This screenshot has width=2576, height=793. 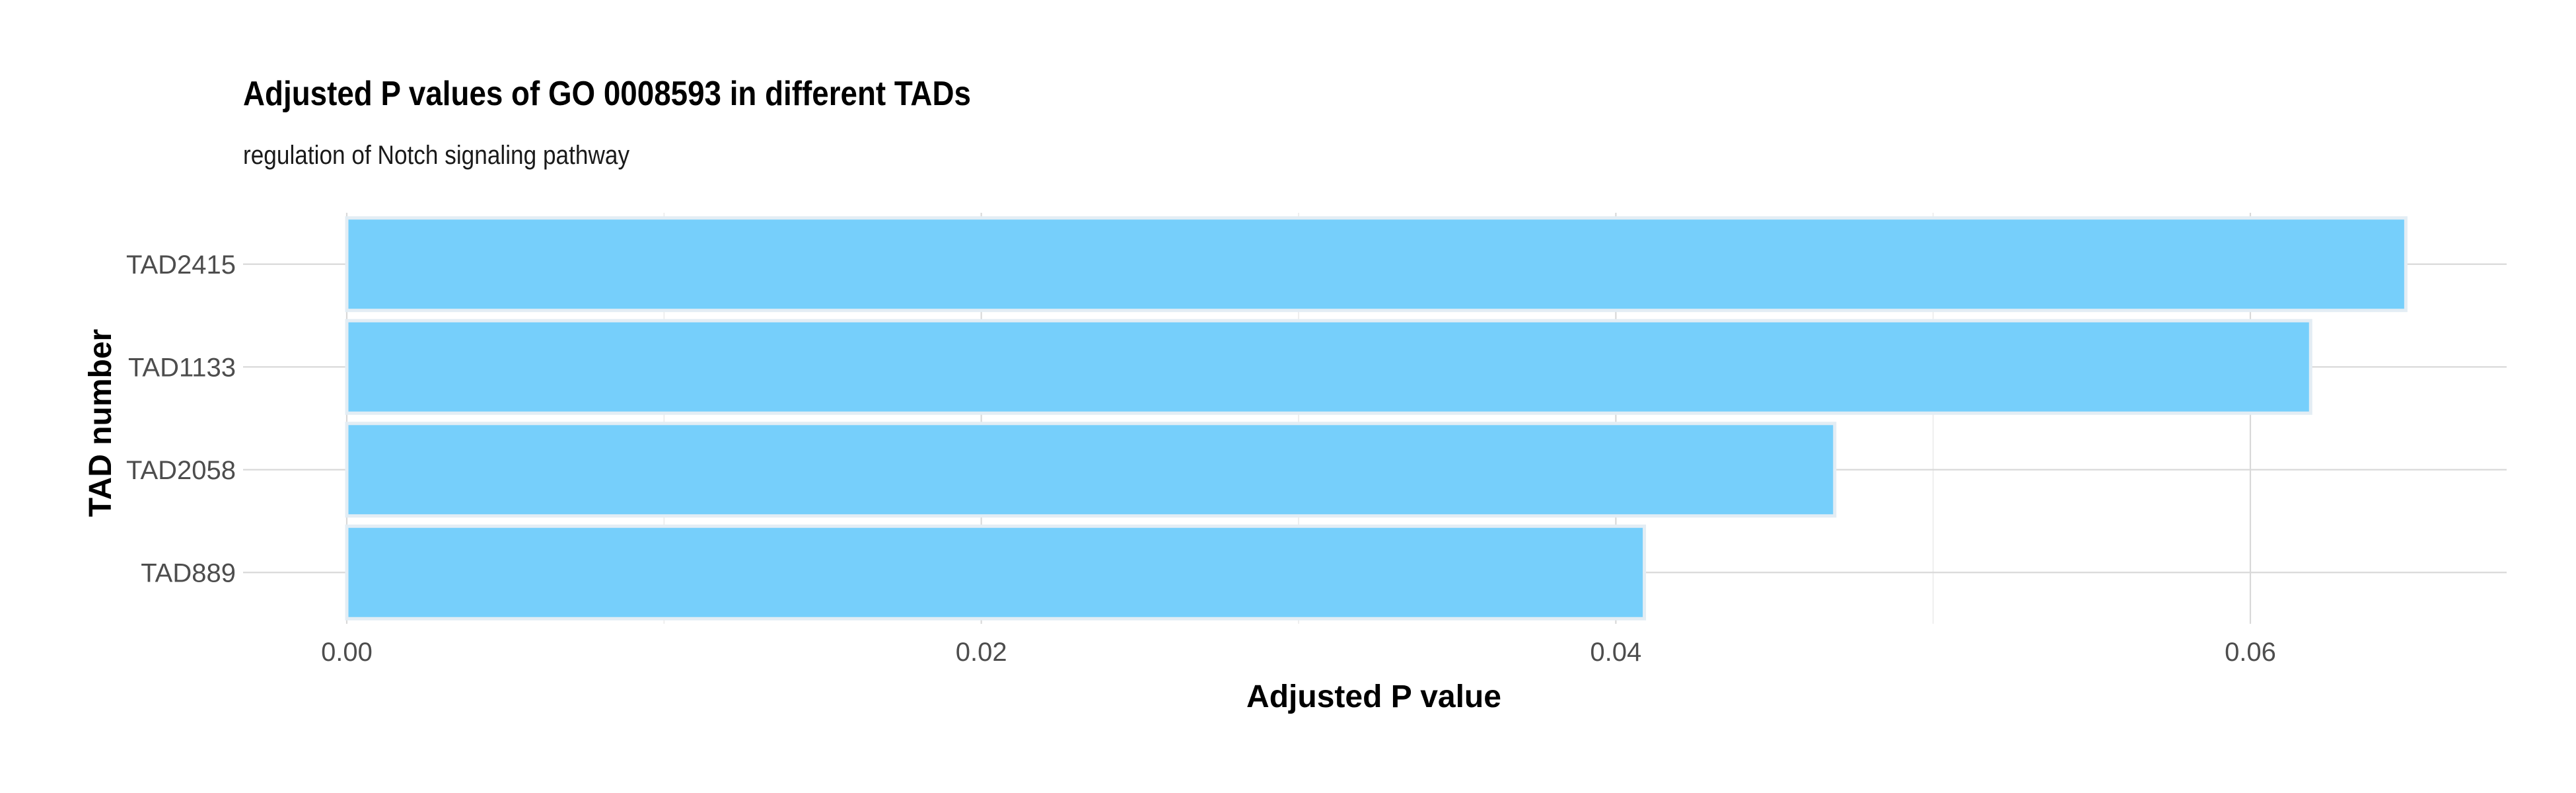 What do you see at coordinates (101, 423) in the screenshot?
I see `y-axis-title: TAD number` at bounding box center [101, 423].